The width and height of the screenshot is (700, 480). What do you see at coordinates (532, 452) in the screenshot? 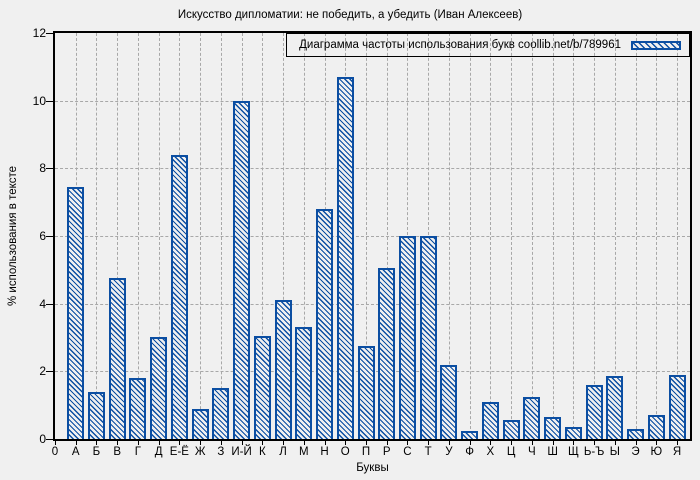
I see `x-tick-label: Ч` at bounding box center [532, 452].